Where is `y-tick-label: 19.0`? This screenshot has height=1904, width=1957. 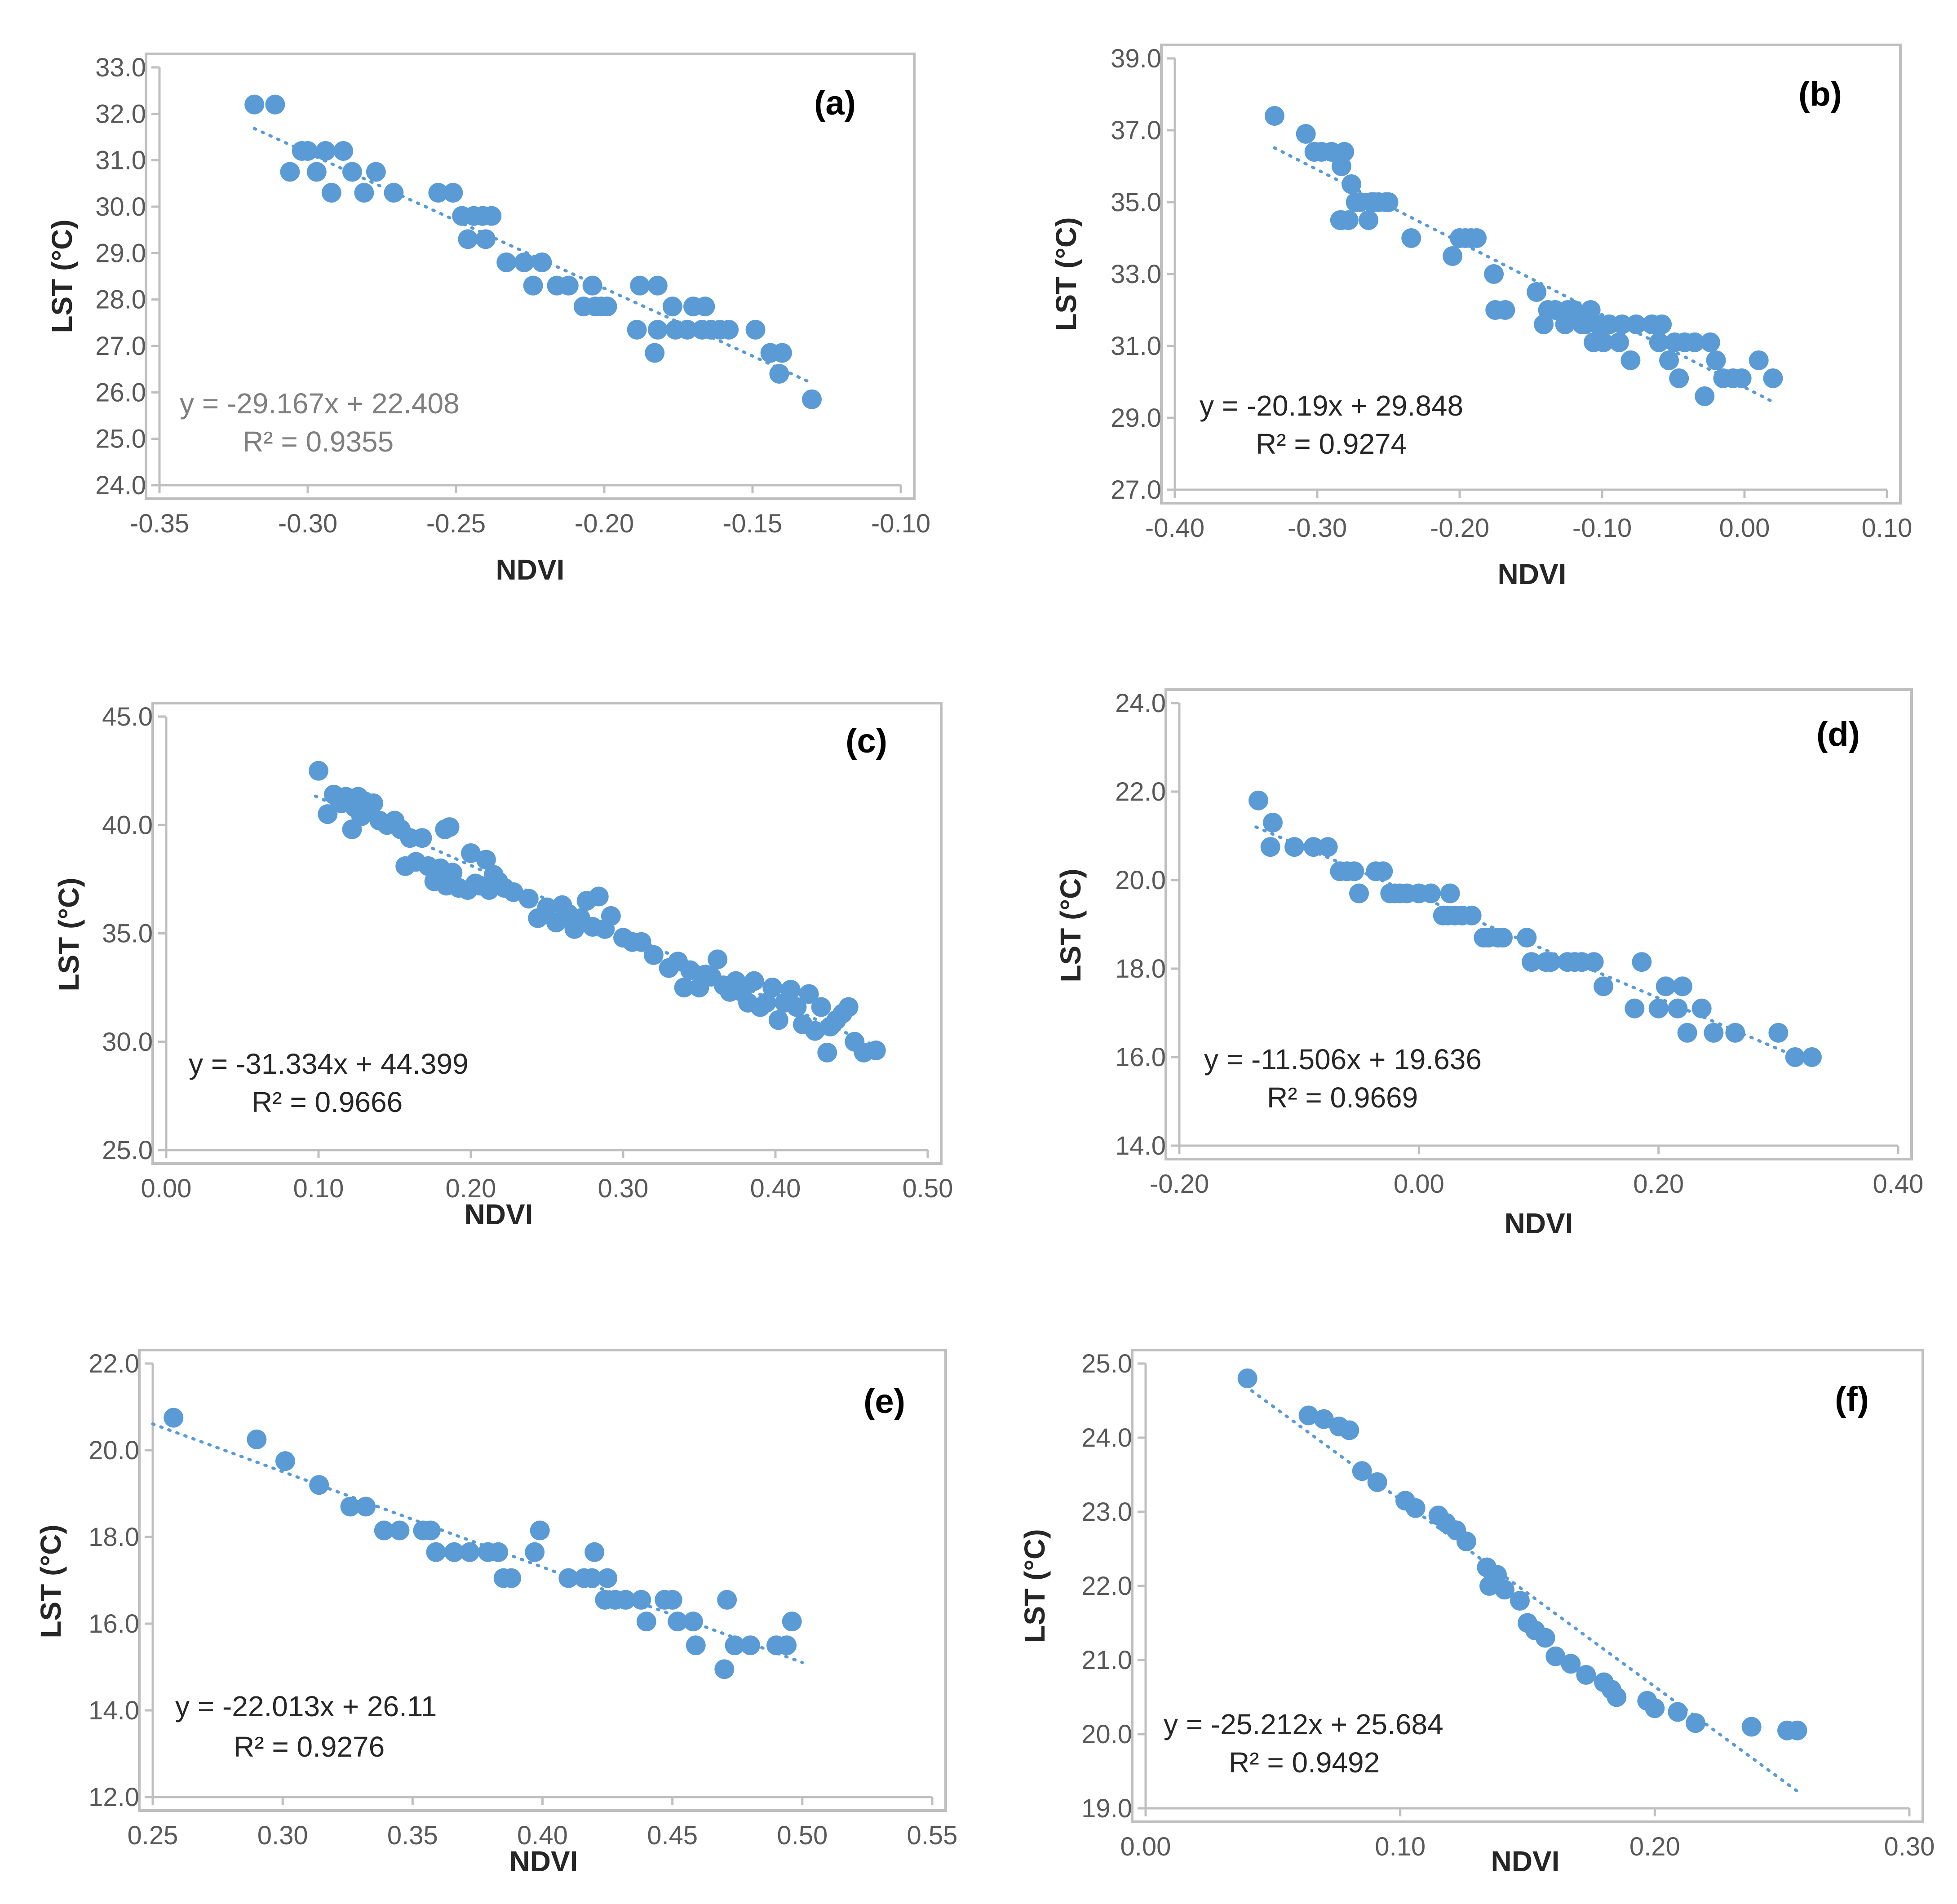 y-tick-label: 19.0 is located at coordinates (1106, 1808).